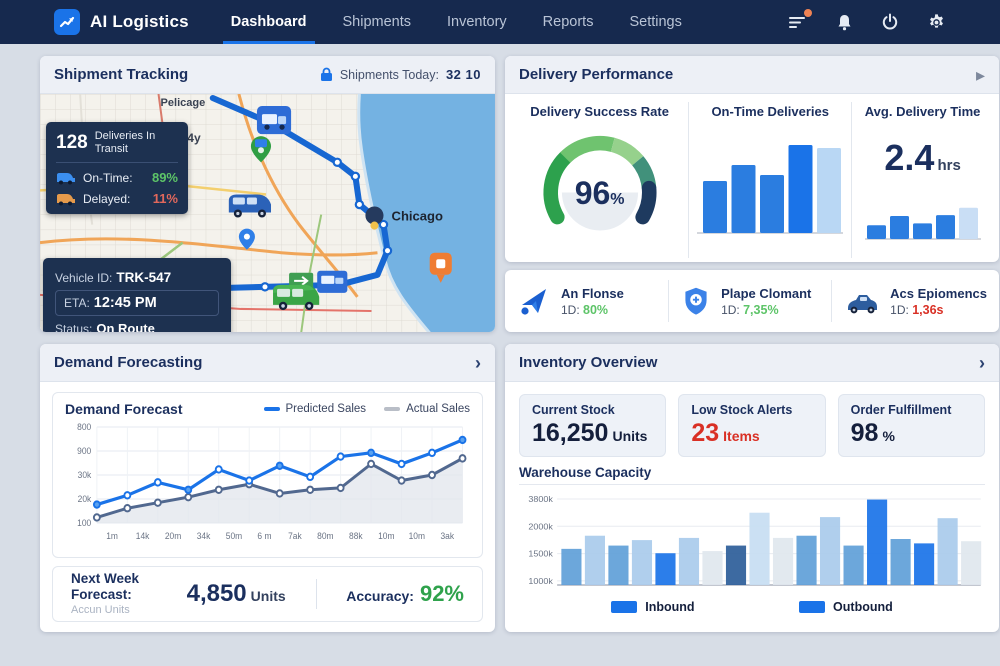 Image resolution: width=1000 pixels, height=666 pixels. Describe the element at coordinates (696, 301) in the screenshot. I see `shield-icon` at that location.